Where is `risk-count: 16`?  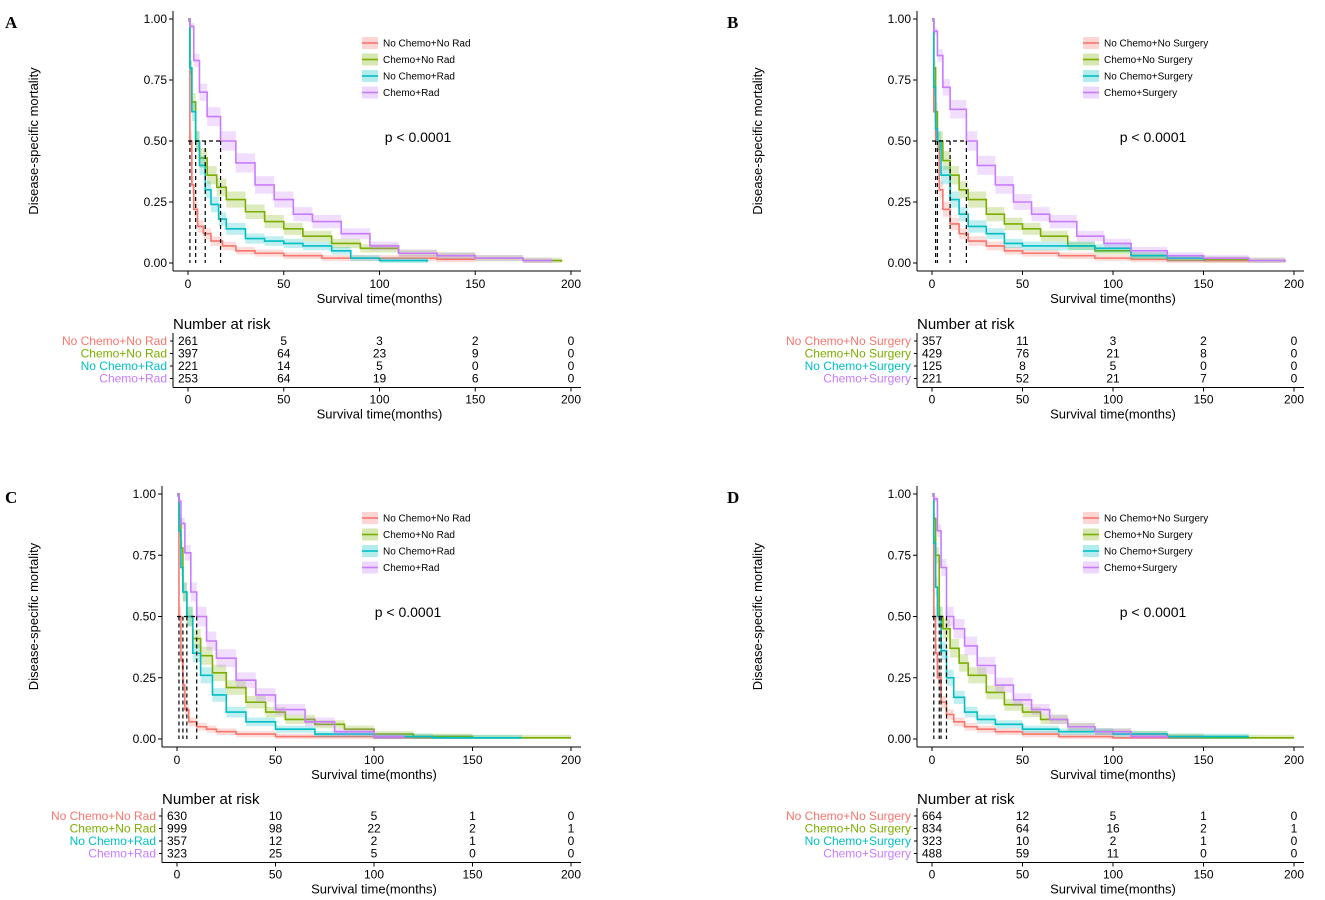 risk-count: 16 is located at coordinates (1113, 829).